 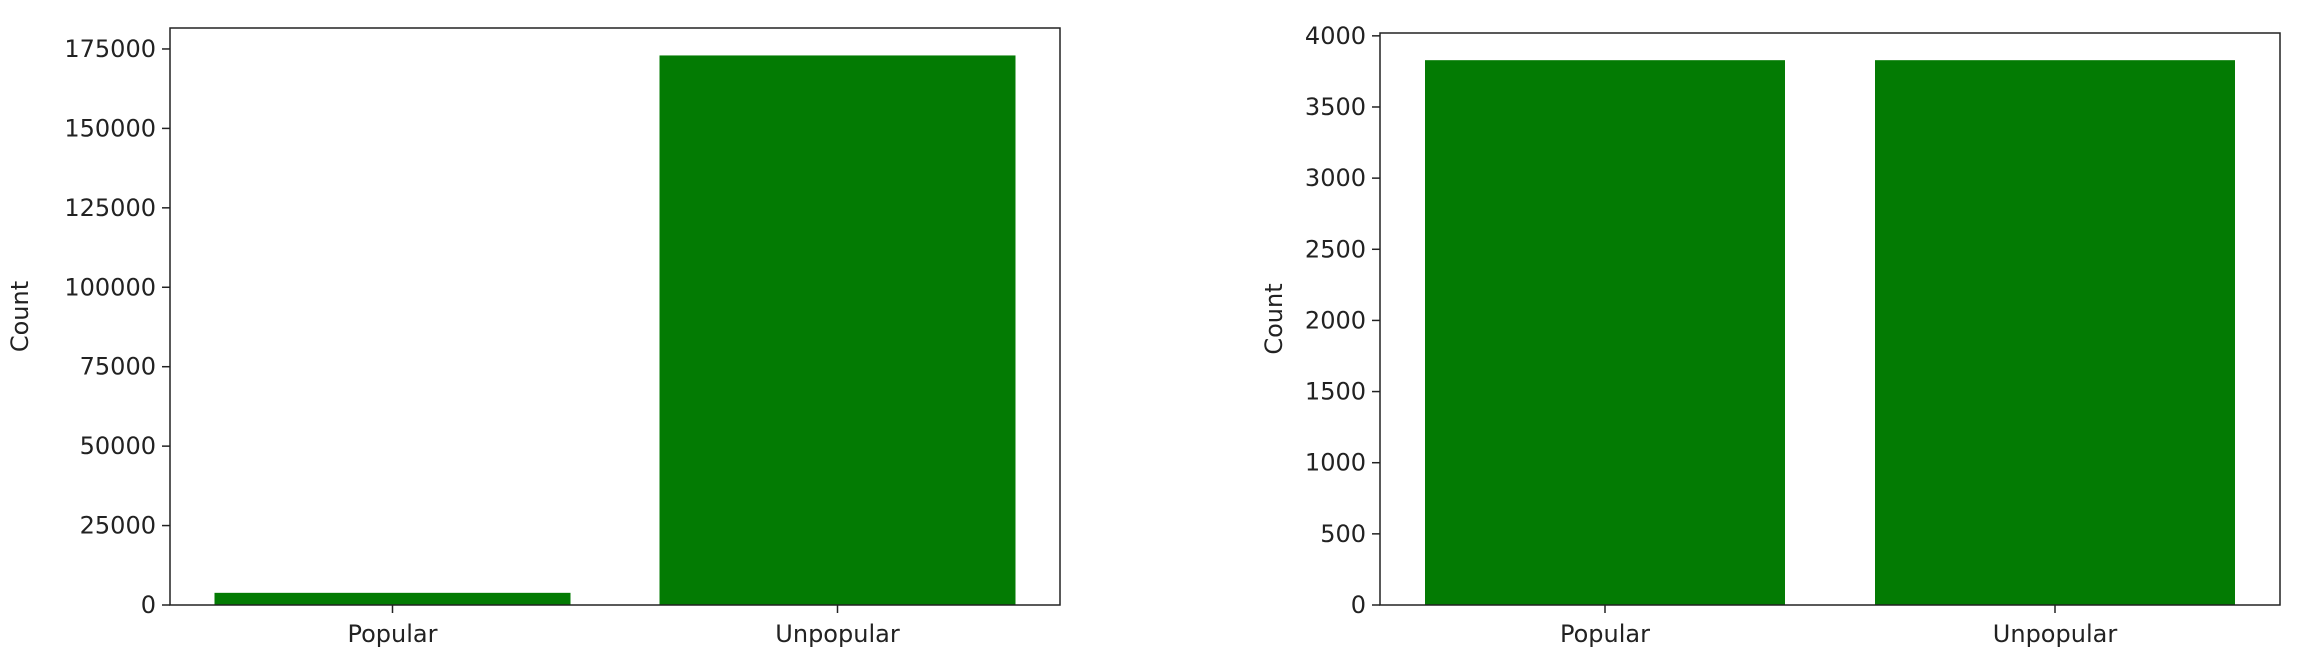 I want to click on y-tick-label: 2500, so click(x=1335, y=249).